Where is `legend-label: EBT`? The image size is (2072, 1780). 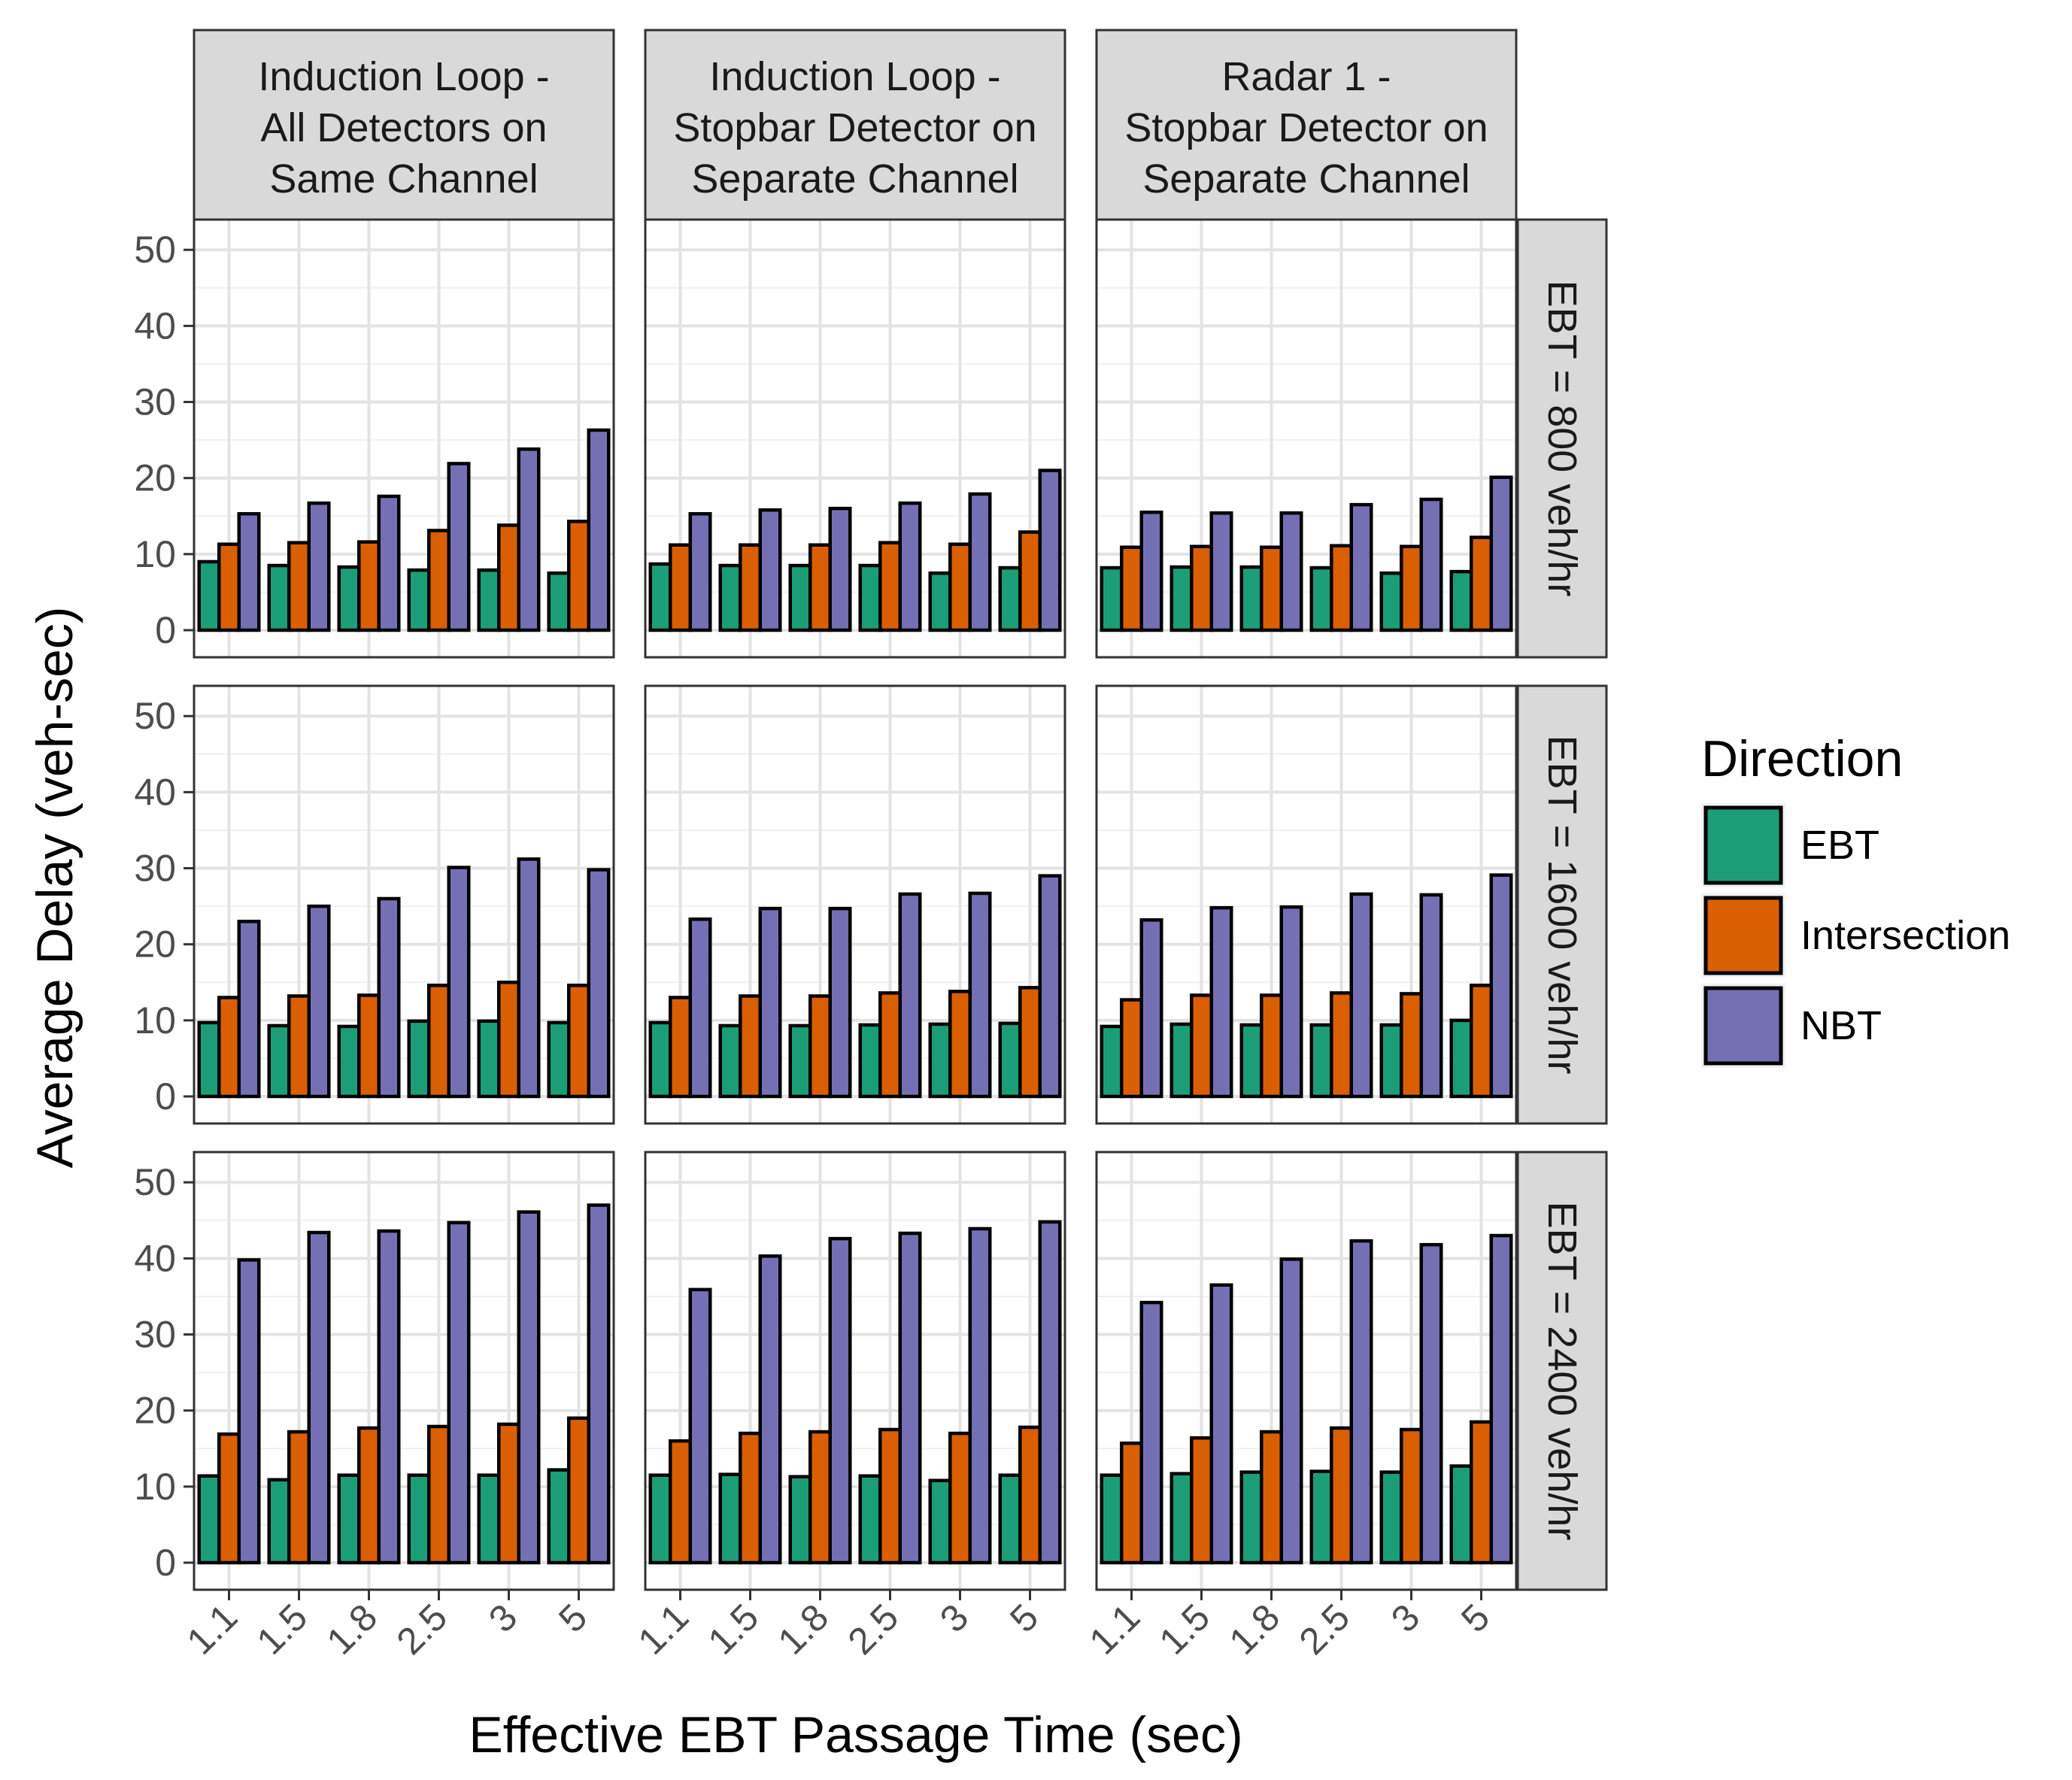
legend-label: EBT is located at coordinates (1839, 845).